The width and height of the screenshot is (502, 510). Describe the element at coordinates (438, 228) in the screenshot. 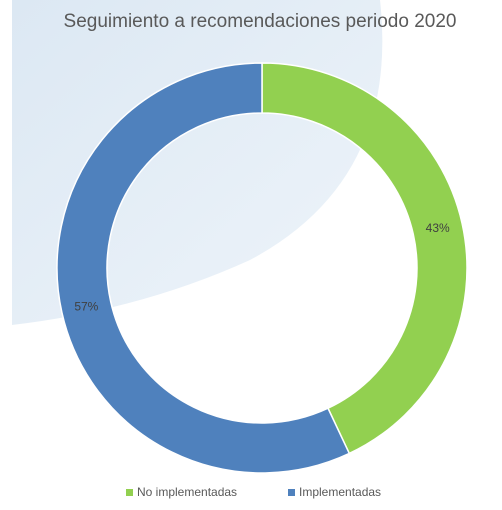

I see `data-label: 43%` at that location.